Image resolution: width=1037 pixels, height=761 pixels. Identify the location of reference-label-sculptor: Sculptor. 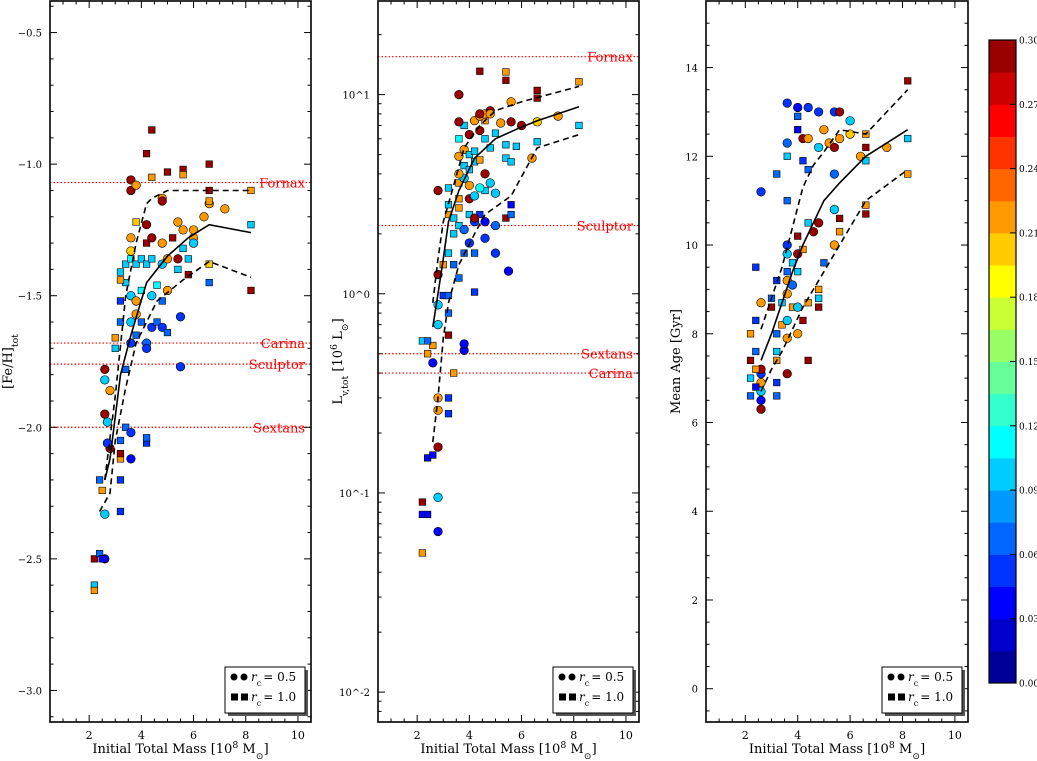
(277, 365).